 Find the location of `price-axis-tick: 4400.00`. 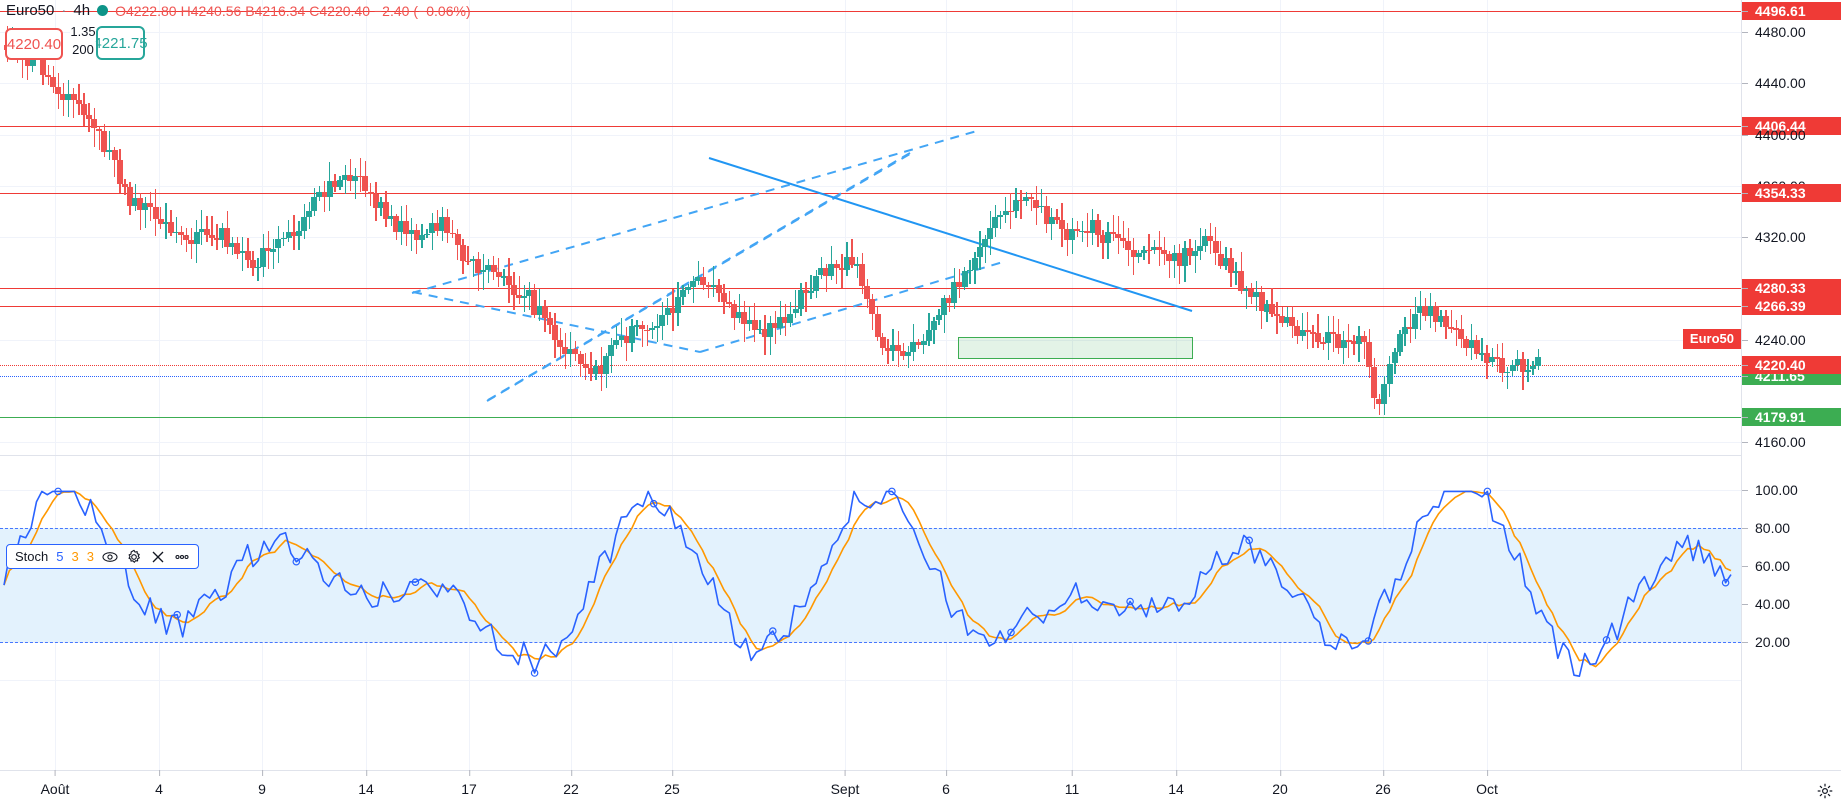

price-axis-tick: 4400.00 is located at coordinates (1791, 135).